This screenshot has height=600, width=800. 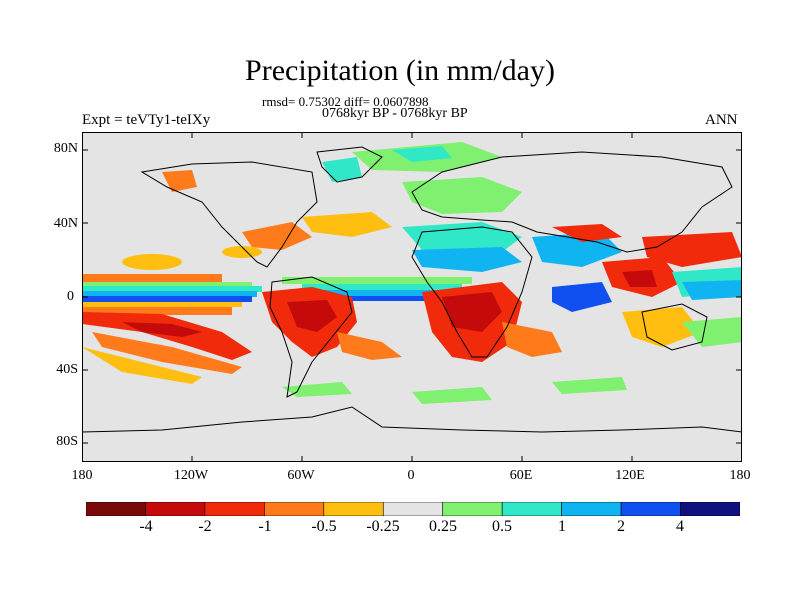 I want to click on lon-tick-120e: 120E, so click(x=630, y=475).